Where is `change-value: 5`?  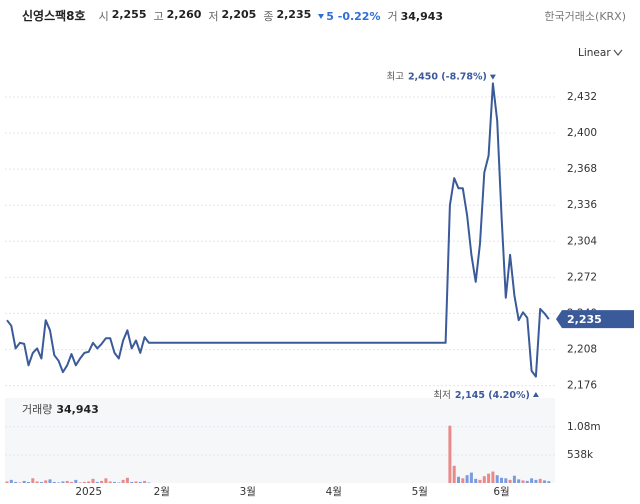 change-value: 5 is located at coordinates (330, 16).